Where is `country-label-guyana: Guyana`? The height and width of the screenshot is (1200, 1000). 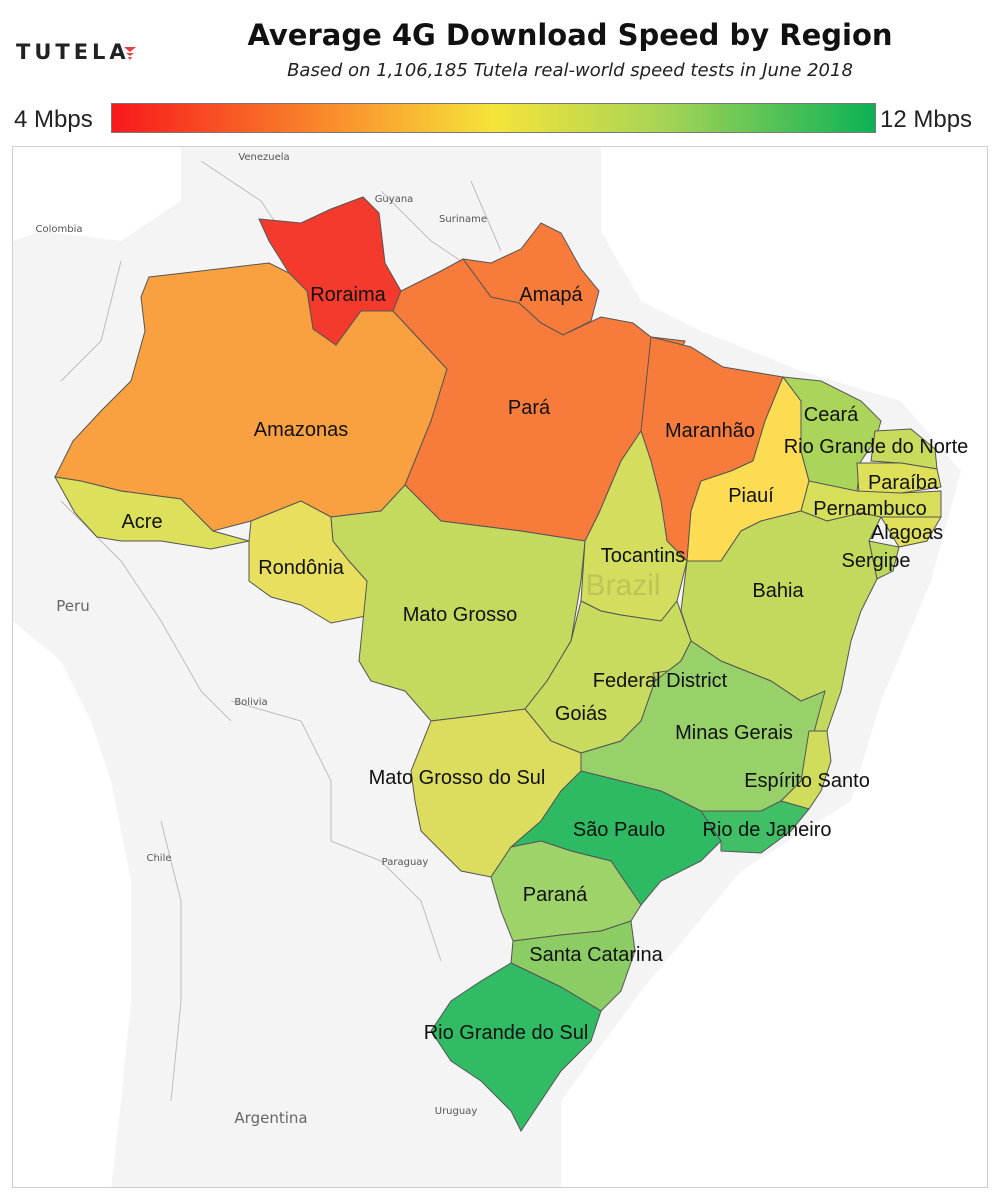 country-label-guyana: Guyana is located at coordinates (394, 199).